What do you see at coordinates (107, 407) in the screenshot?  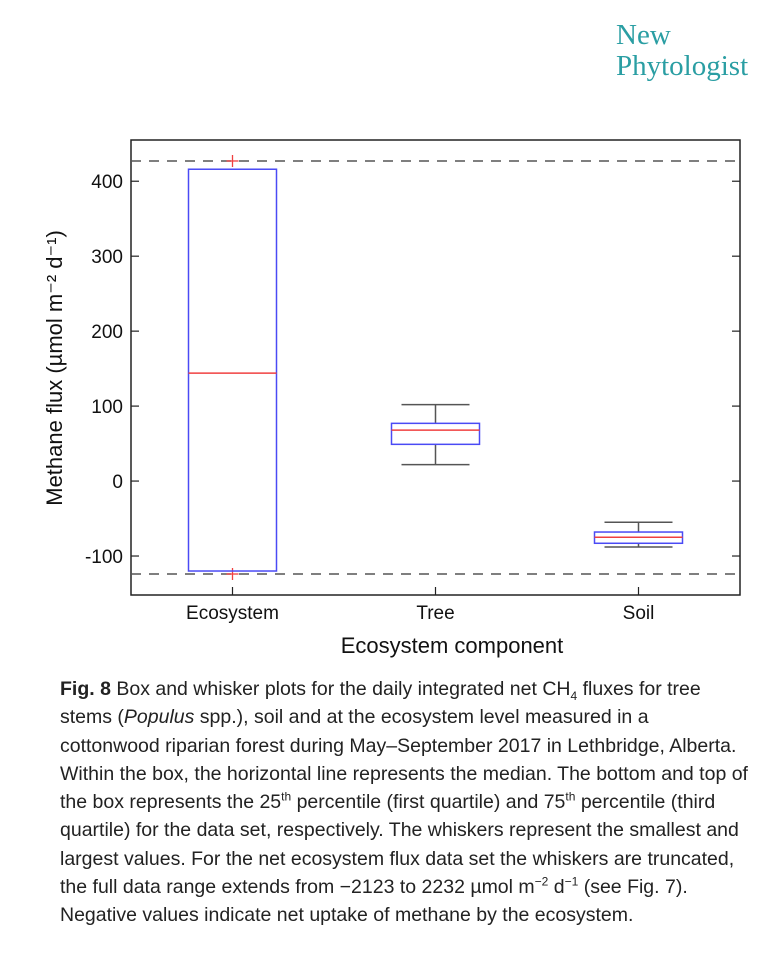 I see `y-tick-label: 100` at bounding box center [107, 407].